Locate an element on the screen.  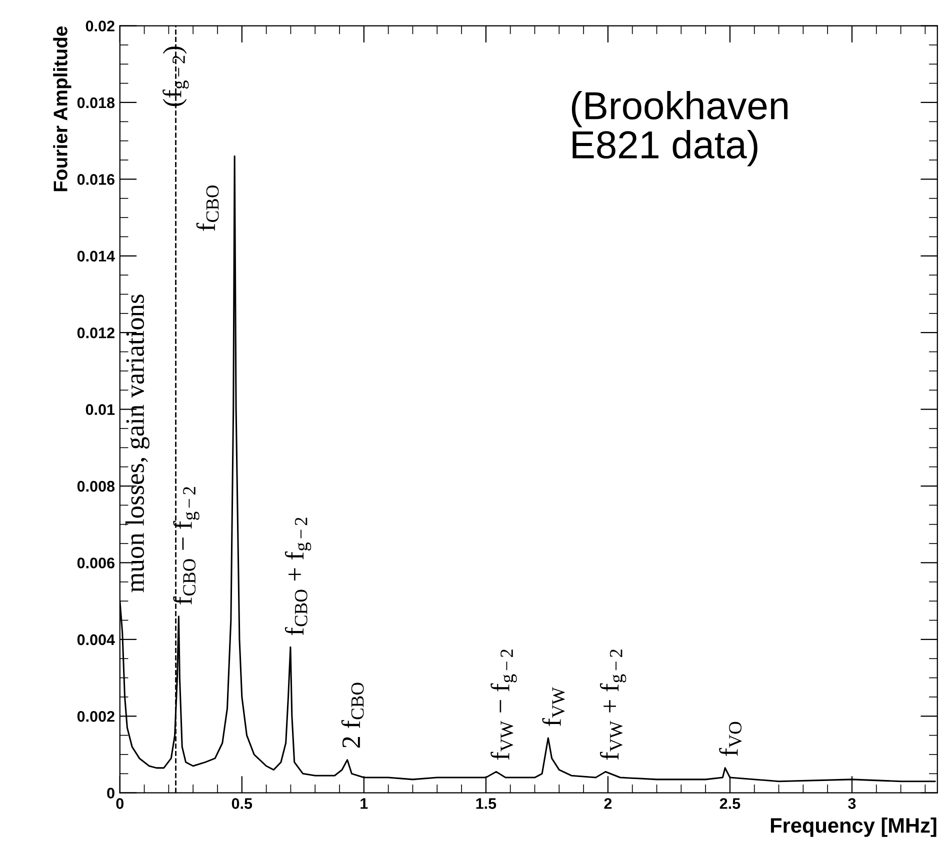
x-axis-title: Frequency [MHz] is located at coordinates (853, 827).